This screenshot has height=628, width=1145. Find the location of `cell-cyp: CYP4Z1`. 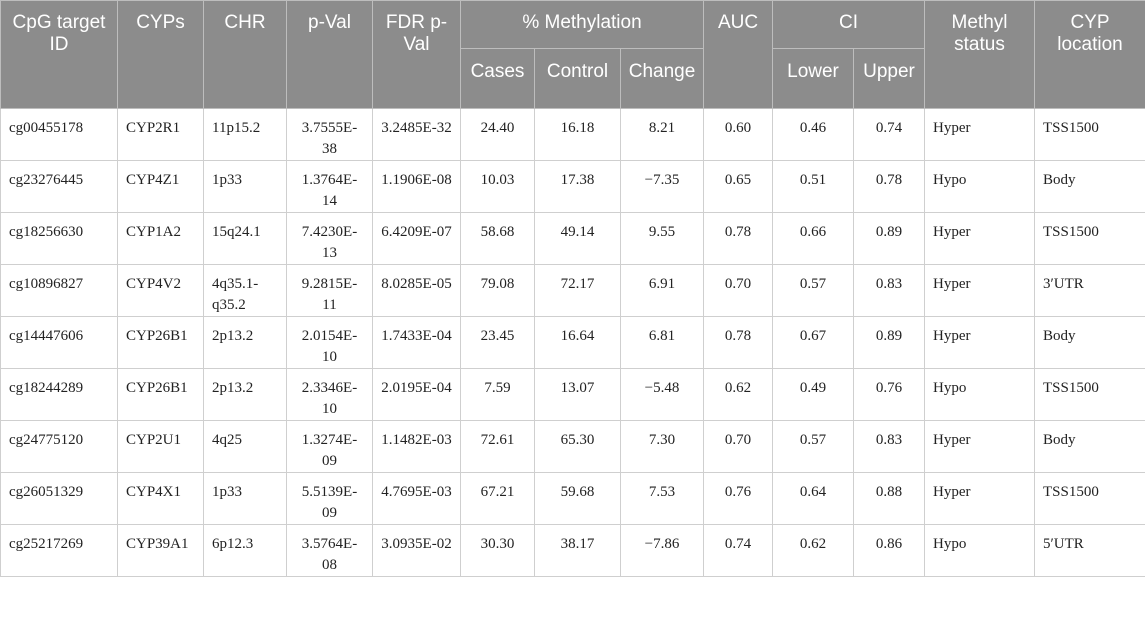

cell-cyp: CYP4Z1 is located at coordinates (160, 186).